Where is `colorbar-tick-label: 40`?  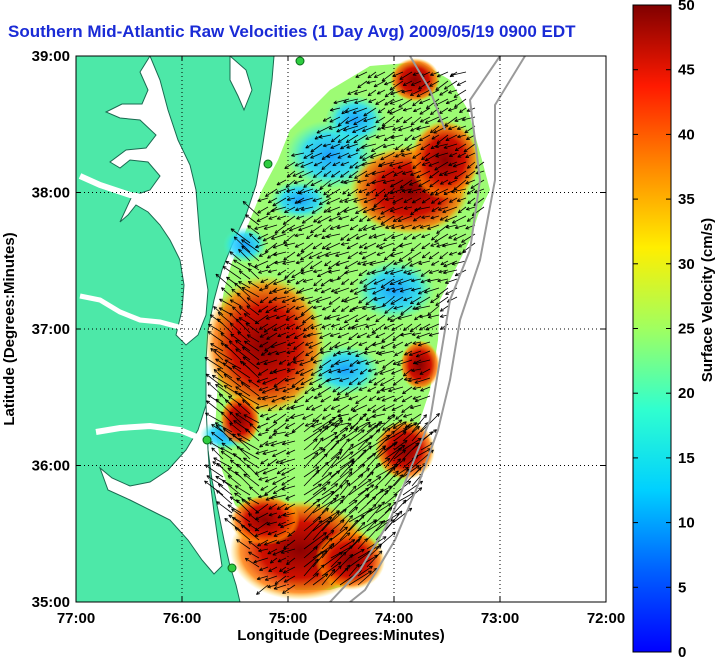
colorbar-tick-label: 40 is located at coordinates (686, 134).